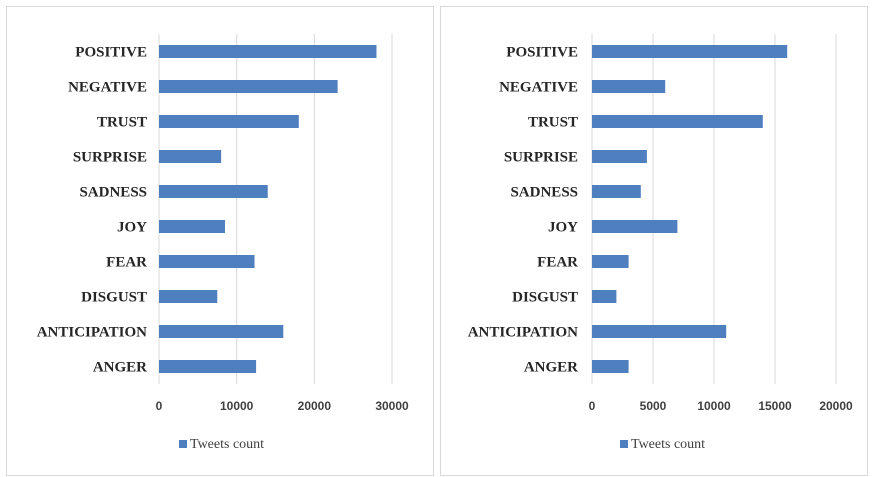 This screenshot has width=874, height=477. I want to click on x-tick-label: 5000, so click(653, 406).